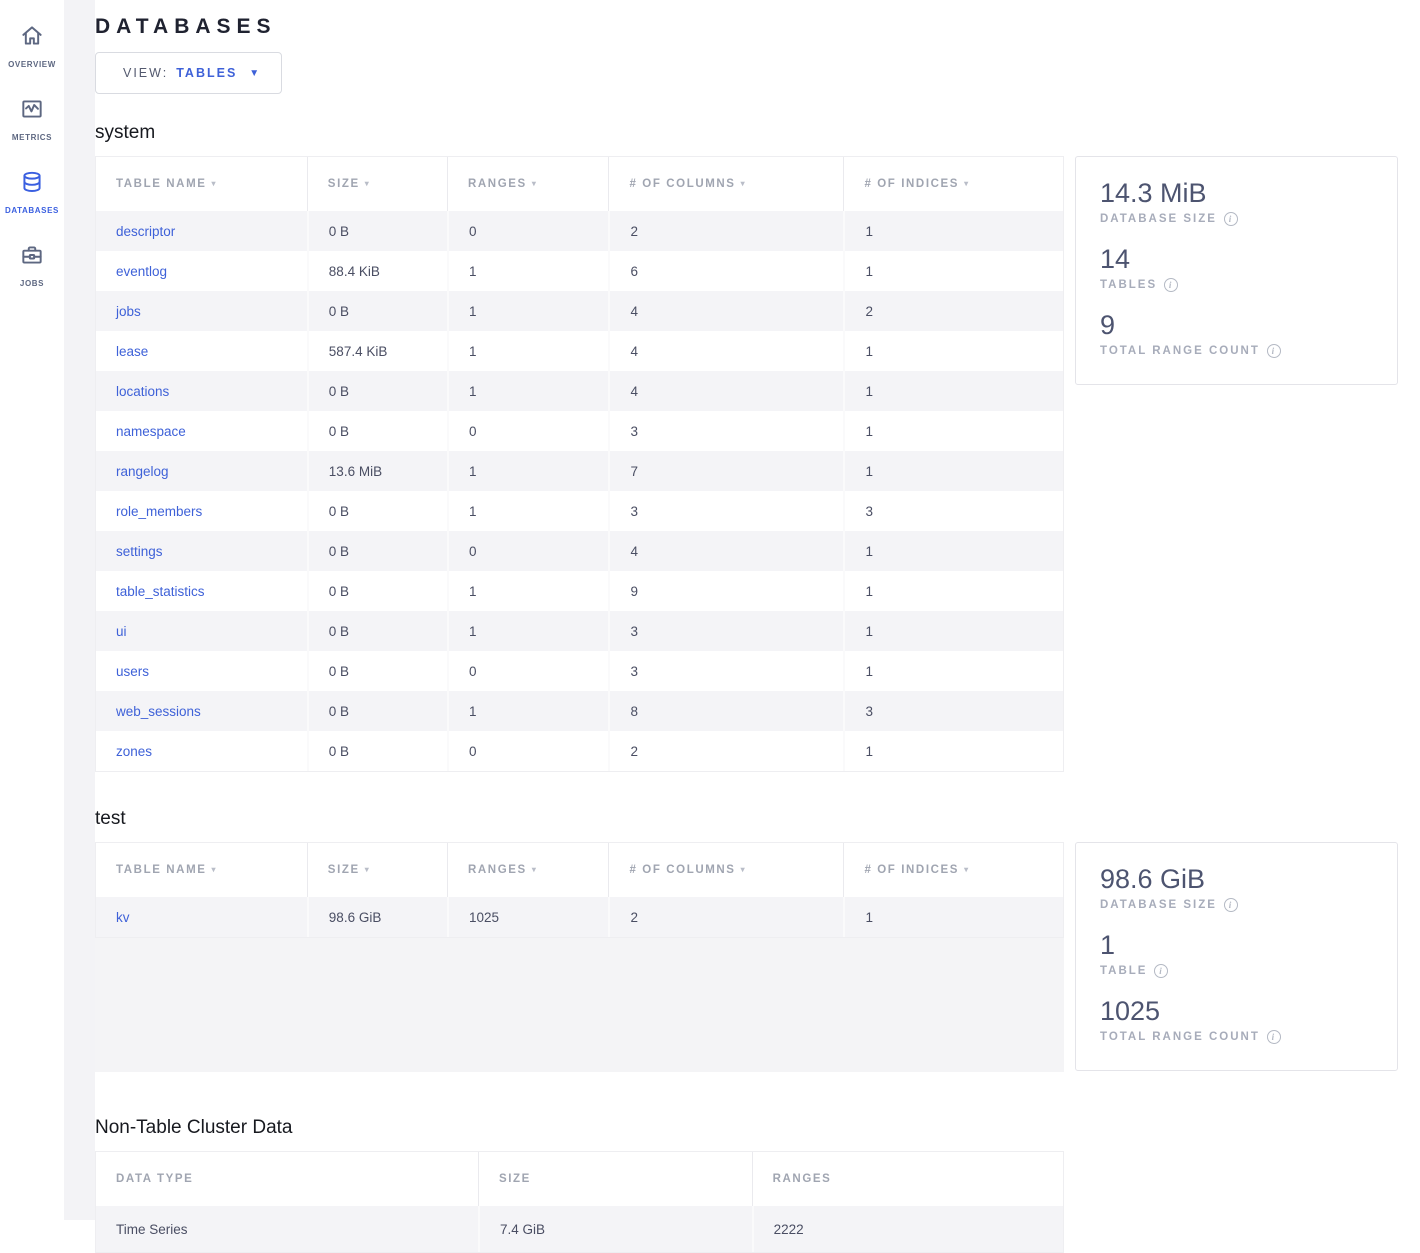  What do you see at coordinates (128, 311) in the screenshot?
I see `table-name-link: jobs` at bounding box center [128, 311].